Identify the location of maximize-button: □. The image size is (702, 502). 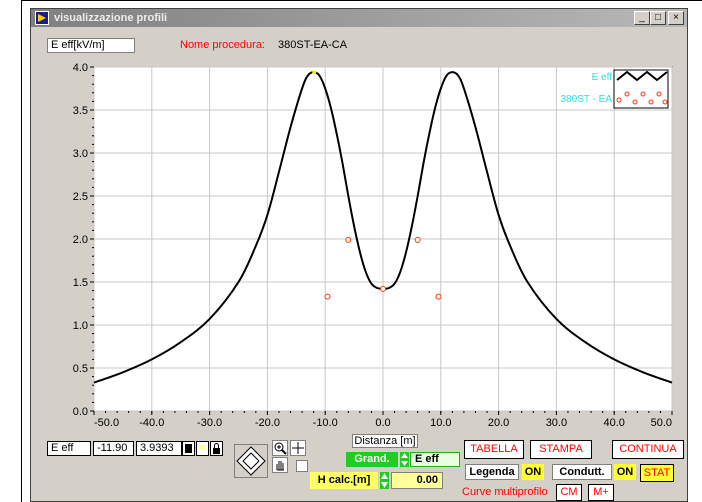
(658, 18).